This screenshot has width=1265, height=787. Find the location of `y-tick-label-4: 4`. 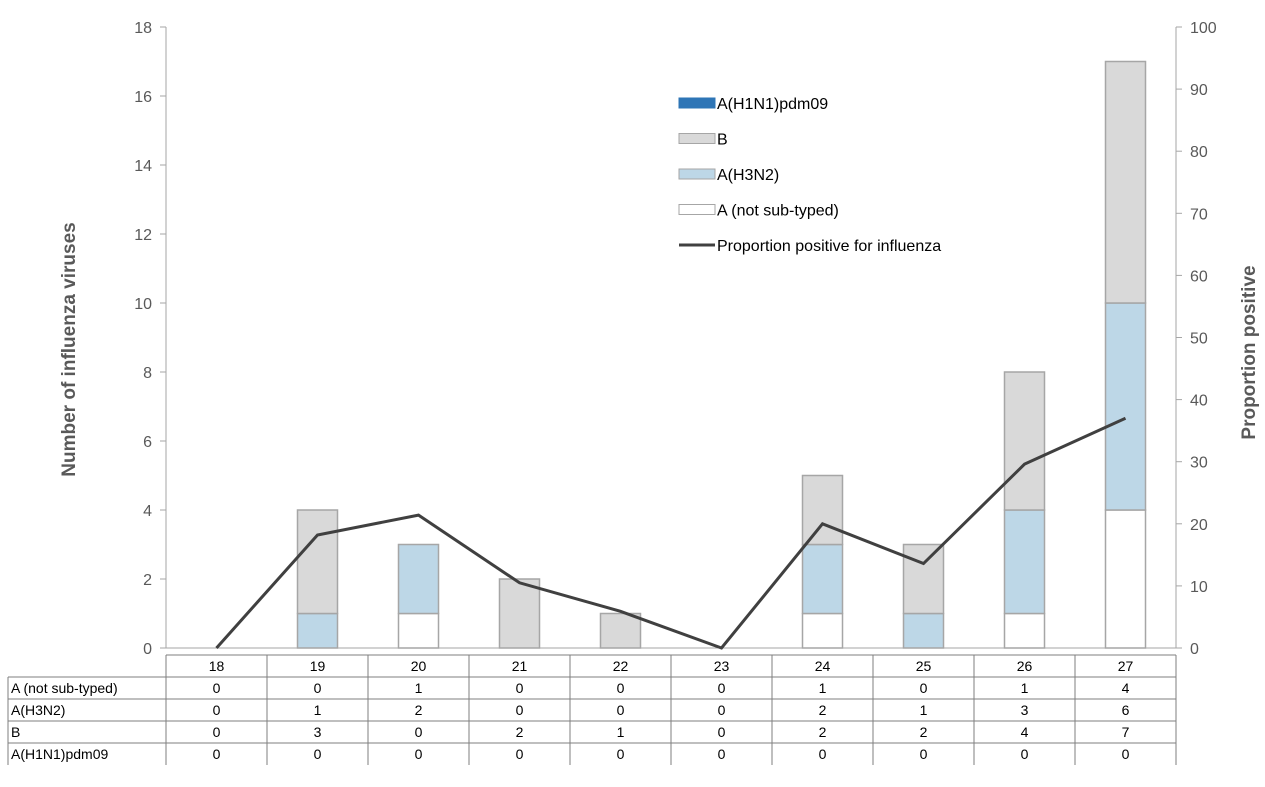

y-tick-label-4: 4 is located at coordinates (147, 511).